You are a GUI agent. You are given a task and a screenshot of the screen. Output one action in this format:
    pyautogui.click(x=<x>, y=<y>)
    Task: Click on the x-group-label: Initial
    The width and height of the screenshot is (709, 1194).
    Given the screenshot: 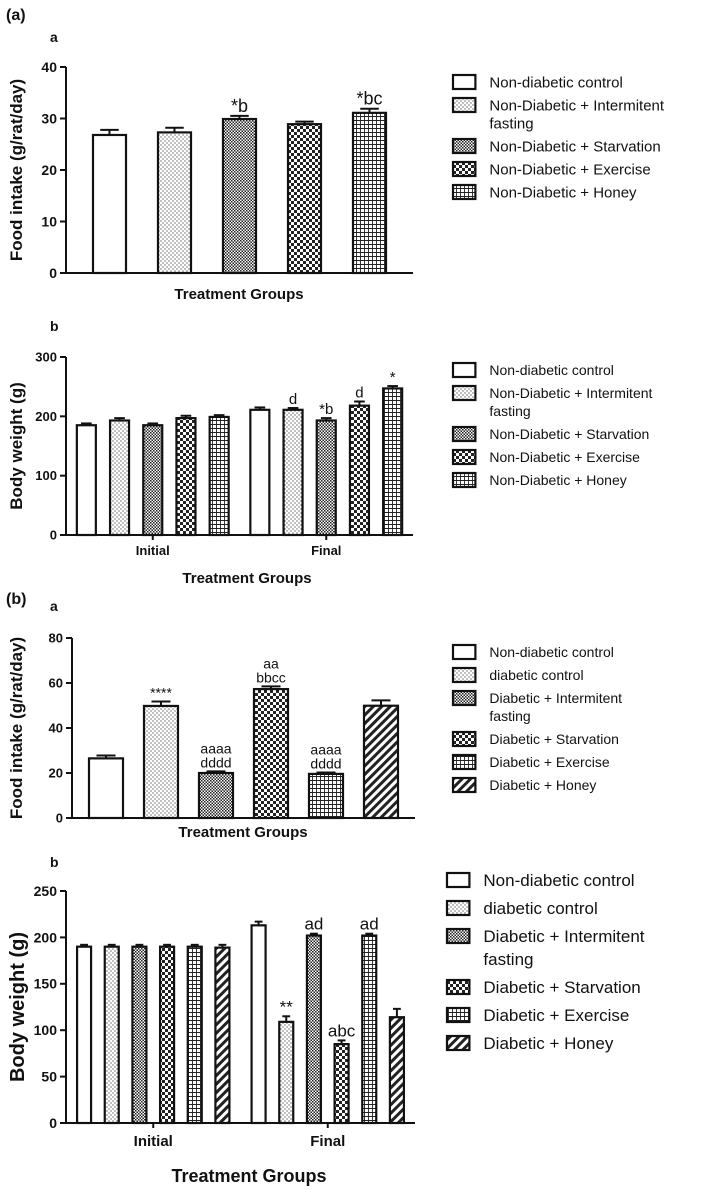 What is the action you would take?
    pyautogui.click(x=153, y=1141)
    